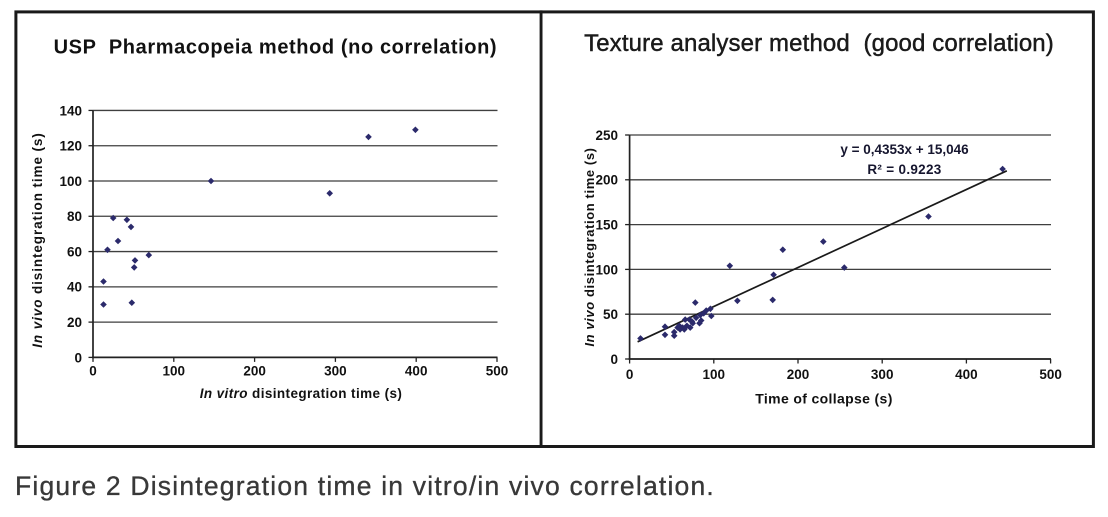 This screenshot has height=517, width=1108. I want to click on svg-text: Time of collapse (s), so click(823, 399).